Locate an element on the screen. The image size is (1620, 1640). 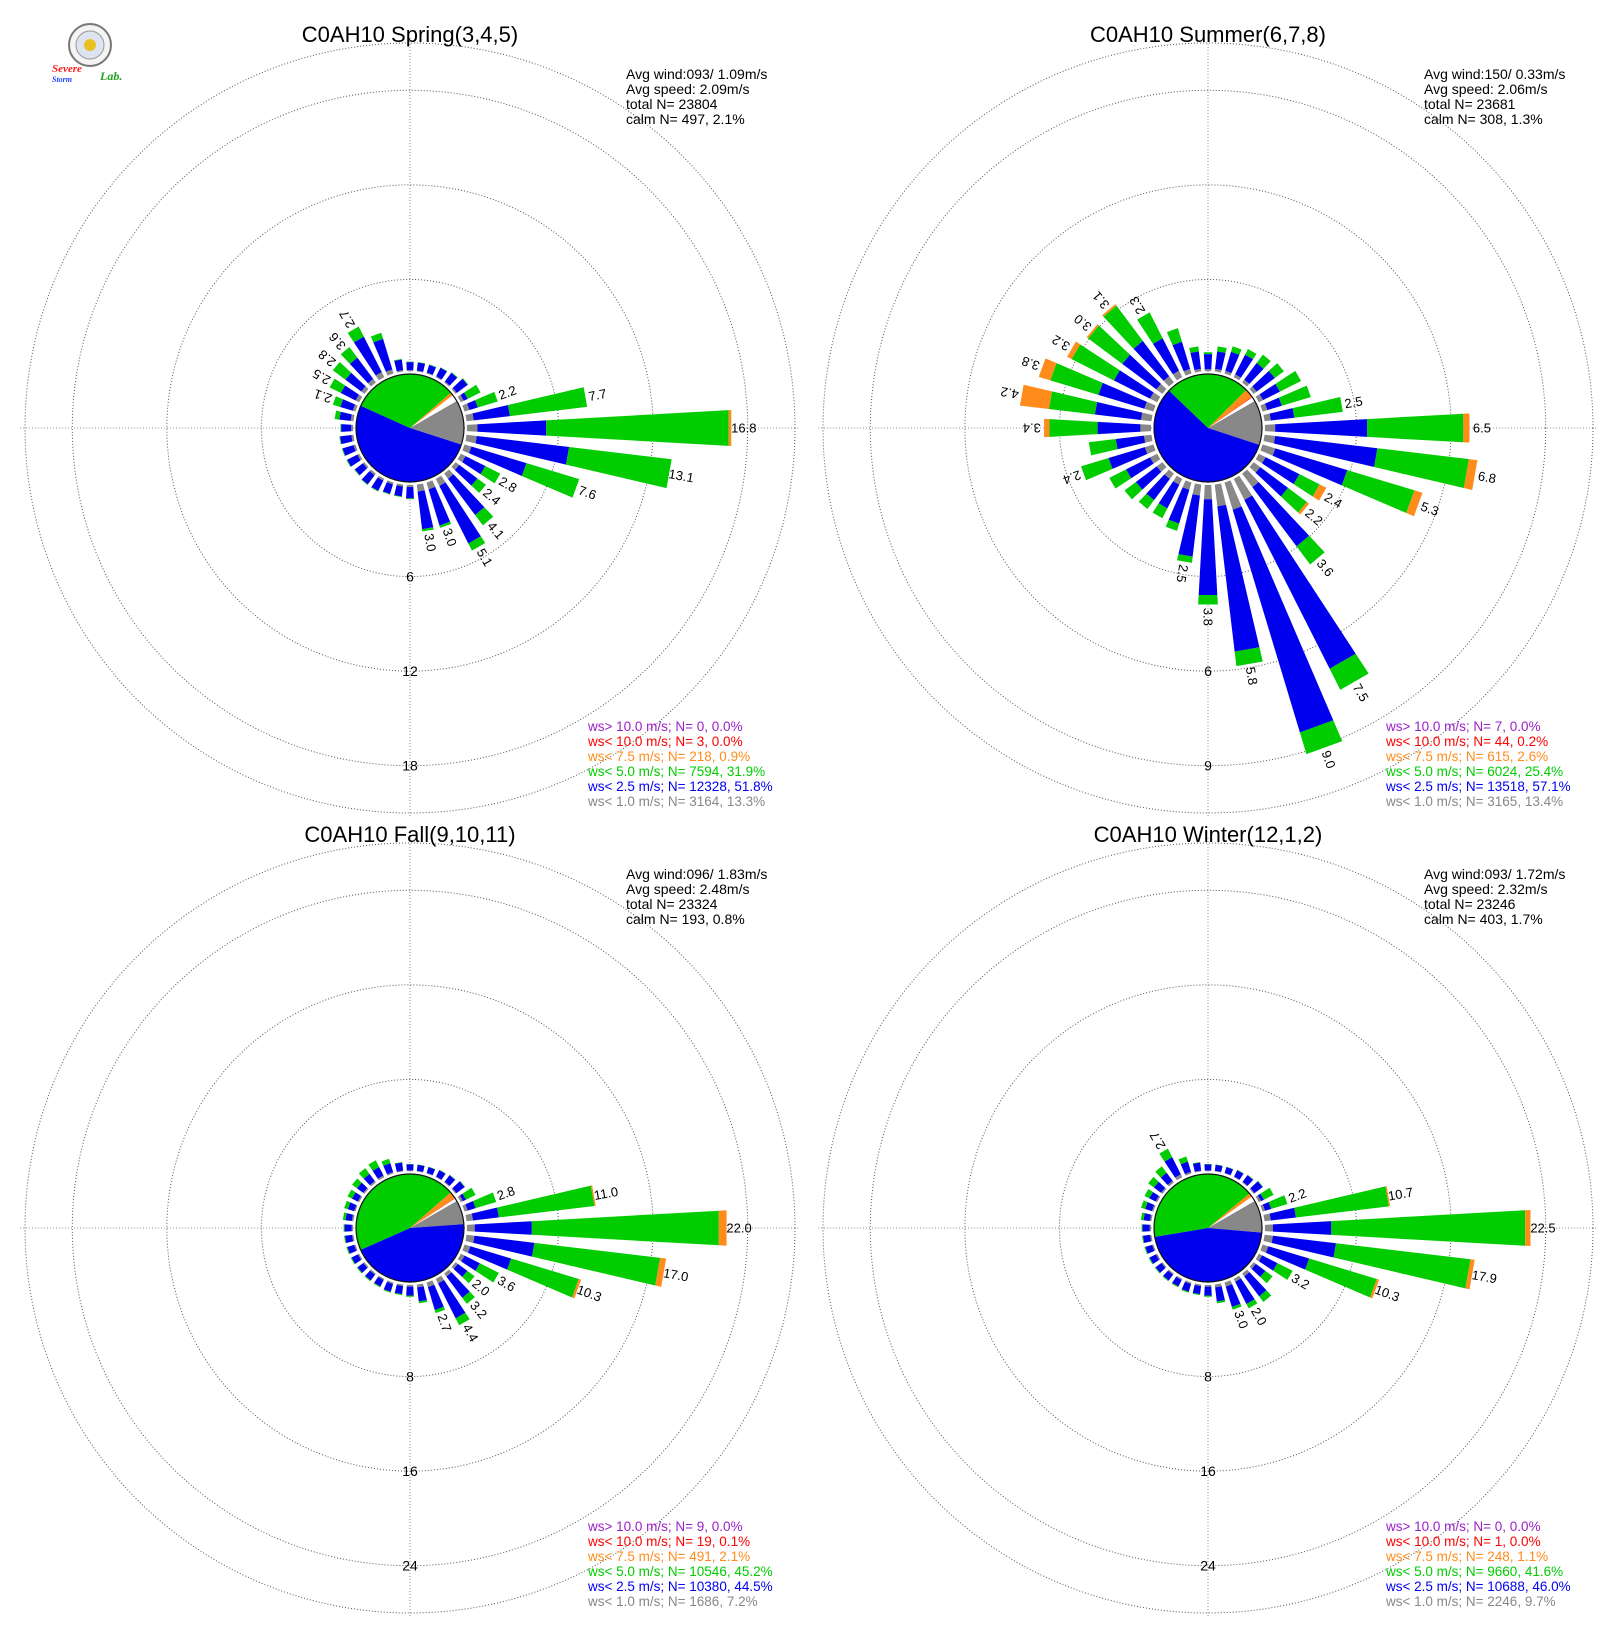
bar-value-label: 16.8 is located at coordinates (743, 428).